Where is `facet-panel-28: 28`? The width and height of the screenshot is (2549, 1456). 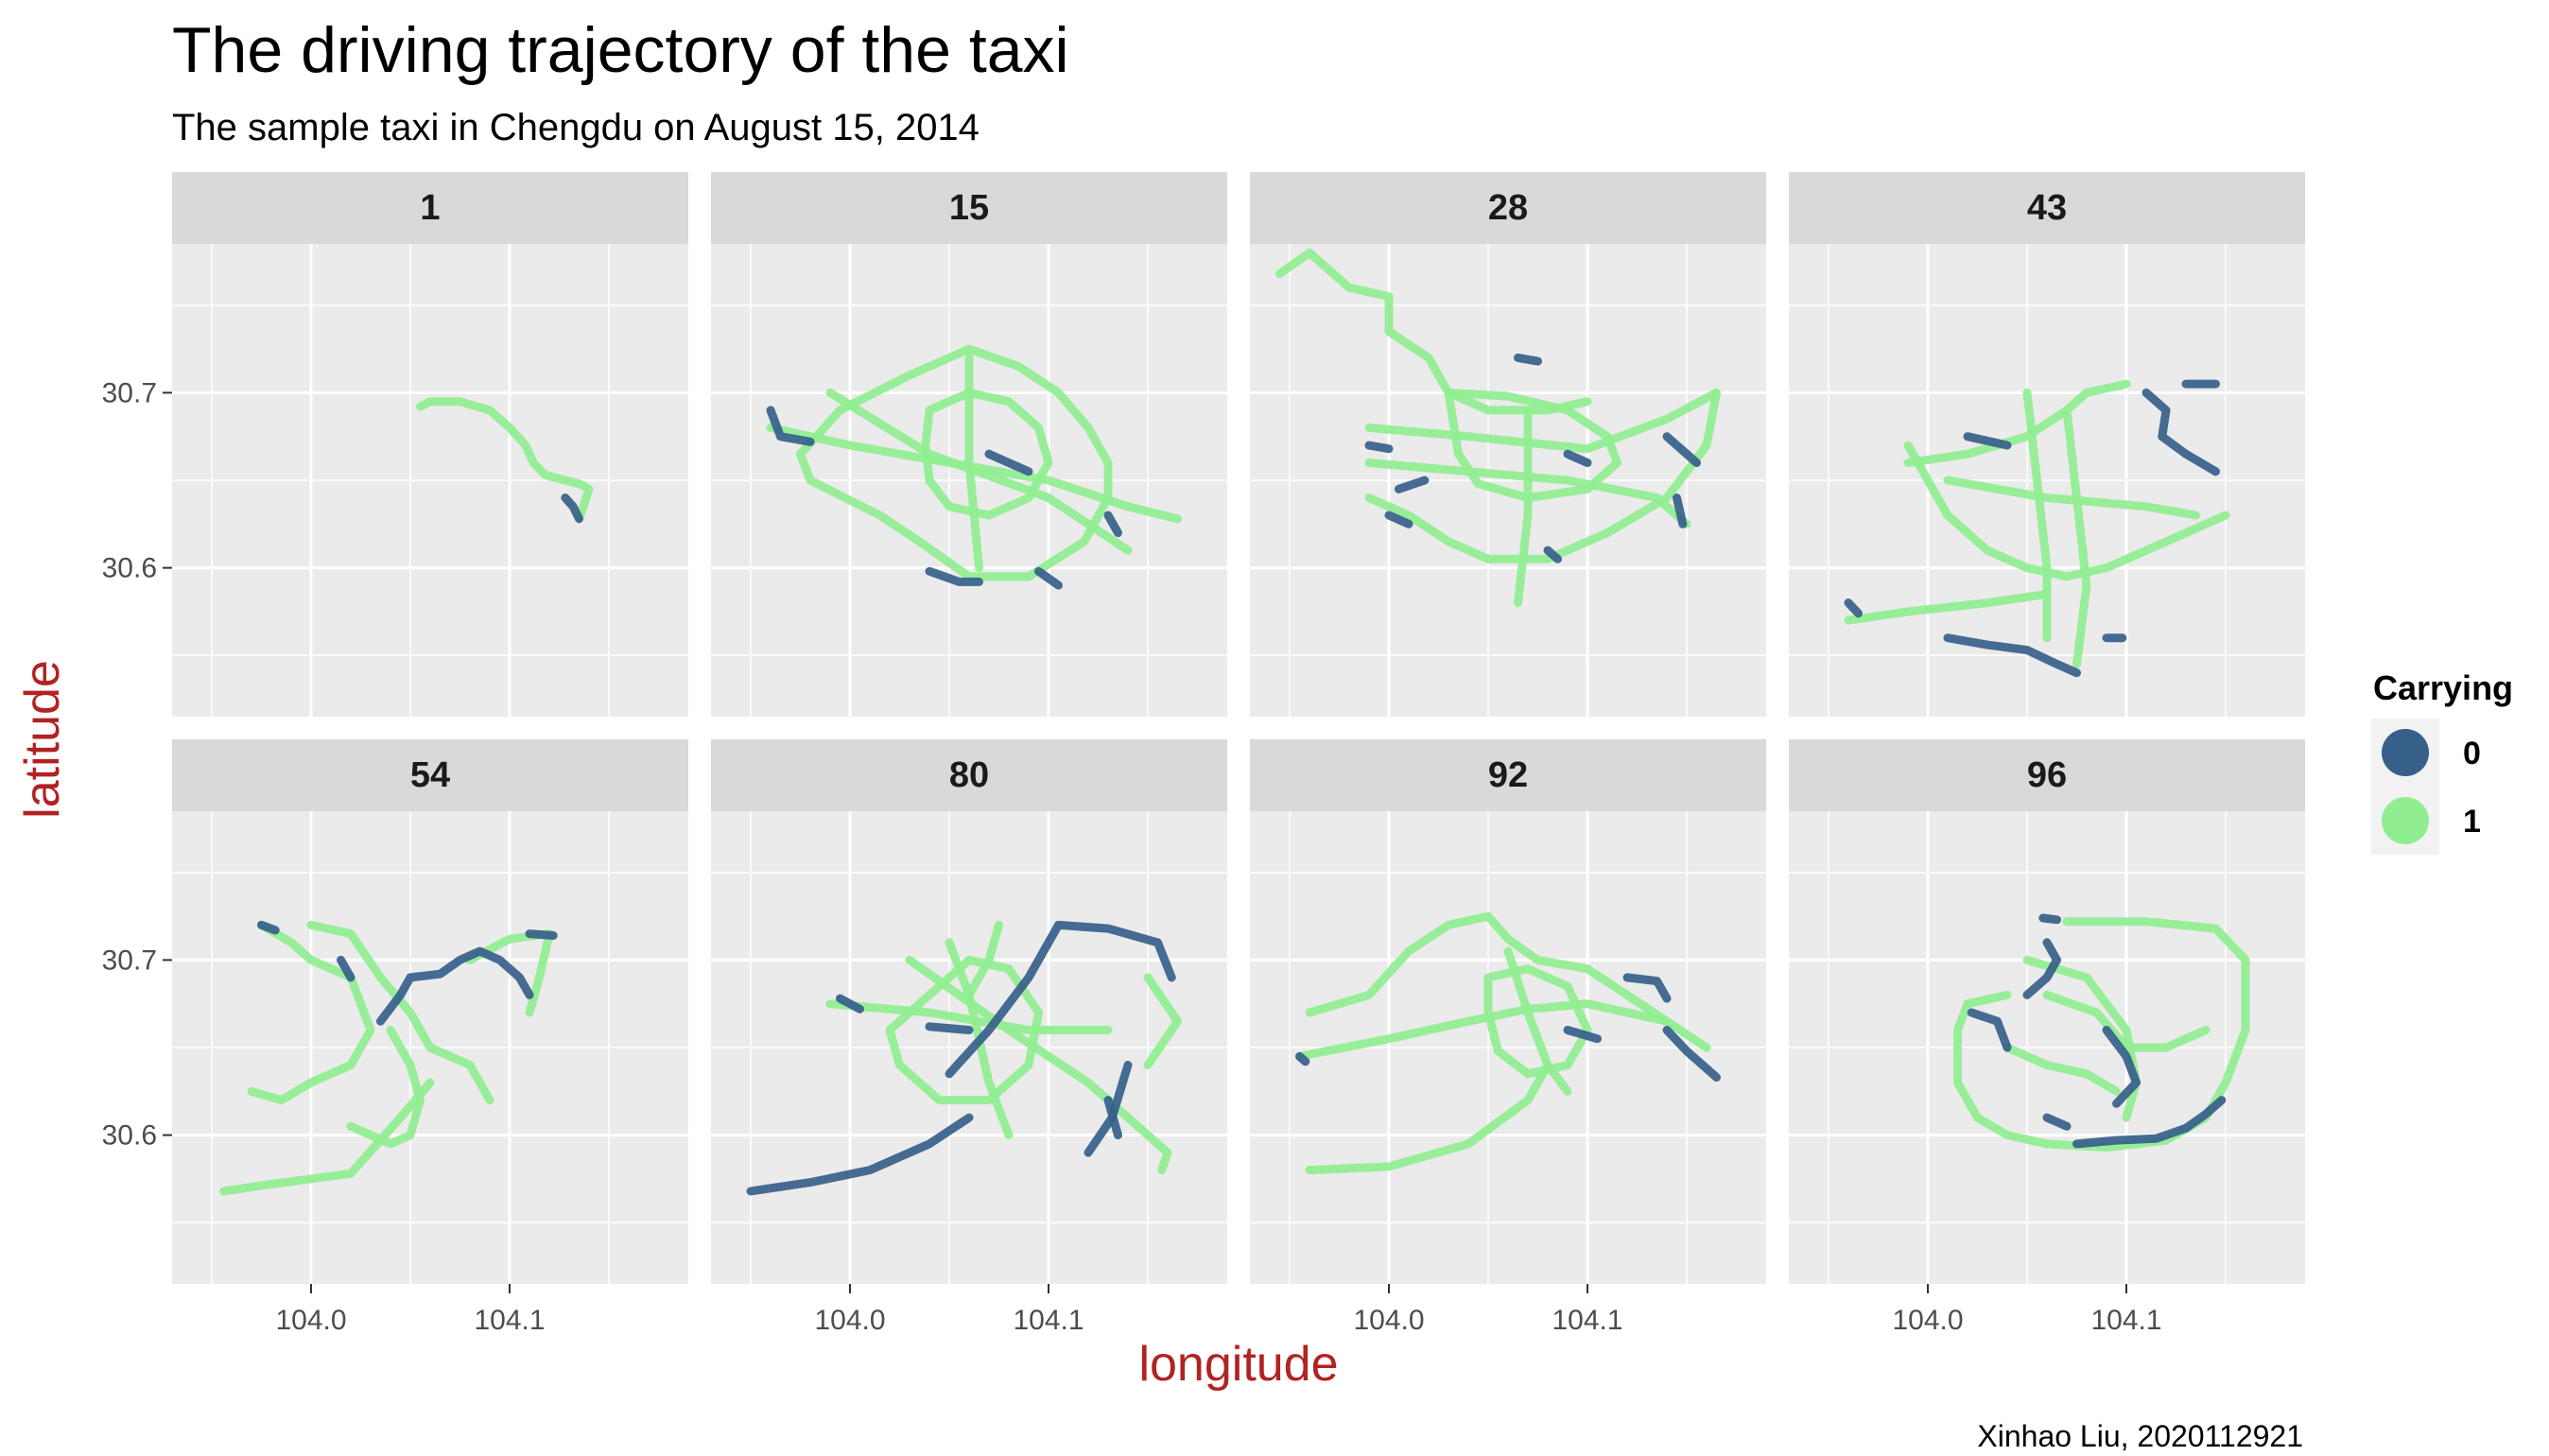
facet-panel-28: 28 is located at coordinates (1508, 444).